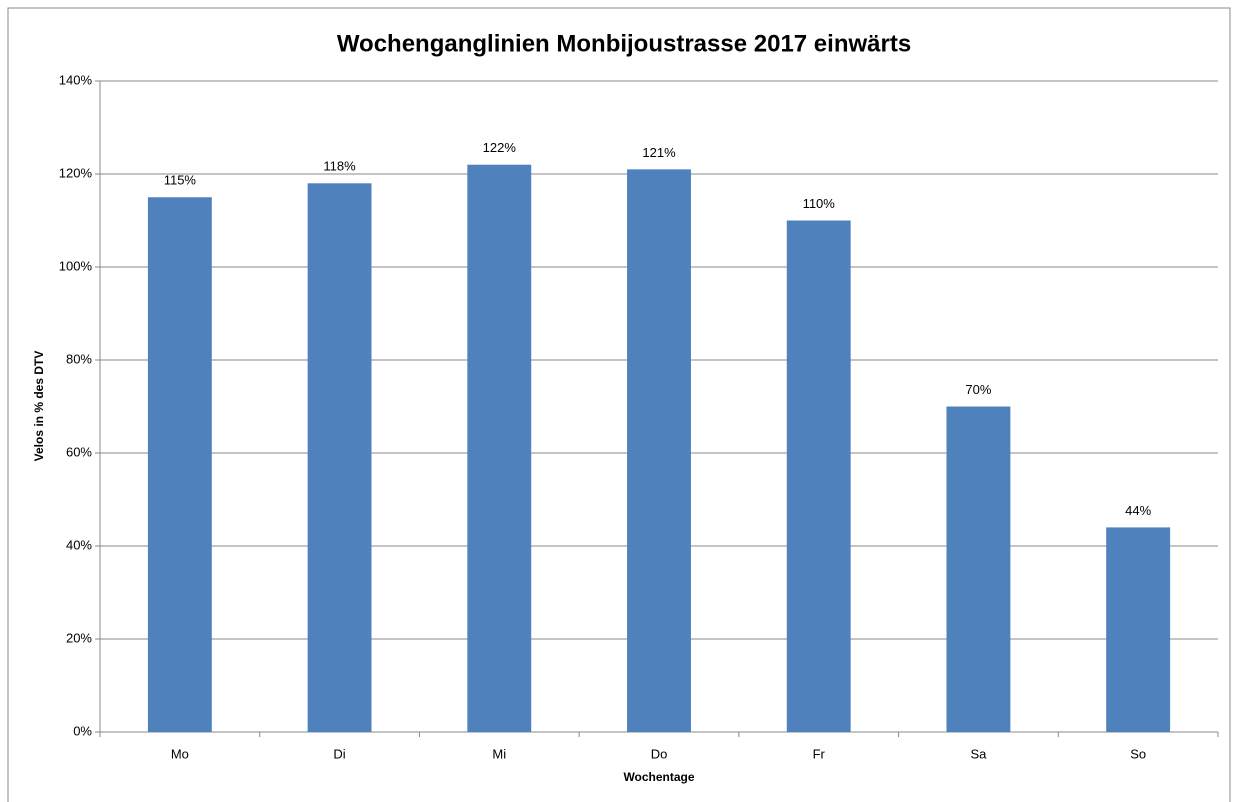  What do you see at coordinates (76, 265) in the screenshot?
I see `y-tick-label: 100%` at bounding box center [76, 265].